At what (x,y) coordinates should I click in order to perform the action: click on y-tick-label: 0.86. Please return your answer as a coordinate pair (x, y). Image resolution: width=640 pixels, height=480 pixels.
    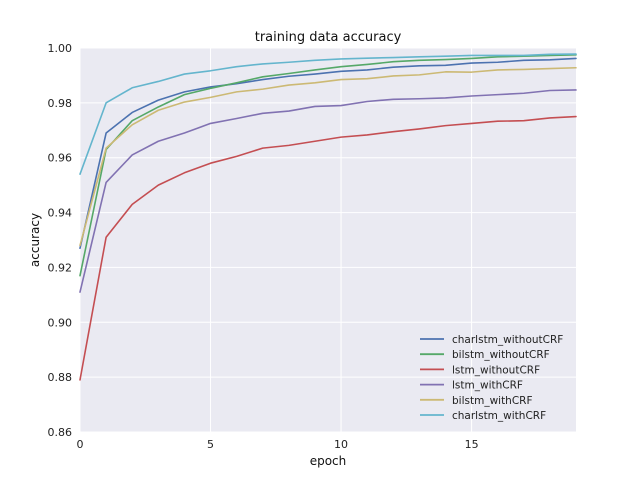
    Looking at the image, I should click on (60, 432).